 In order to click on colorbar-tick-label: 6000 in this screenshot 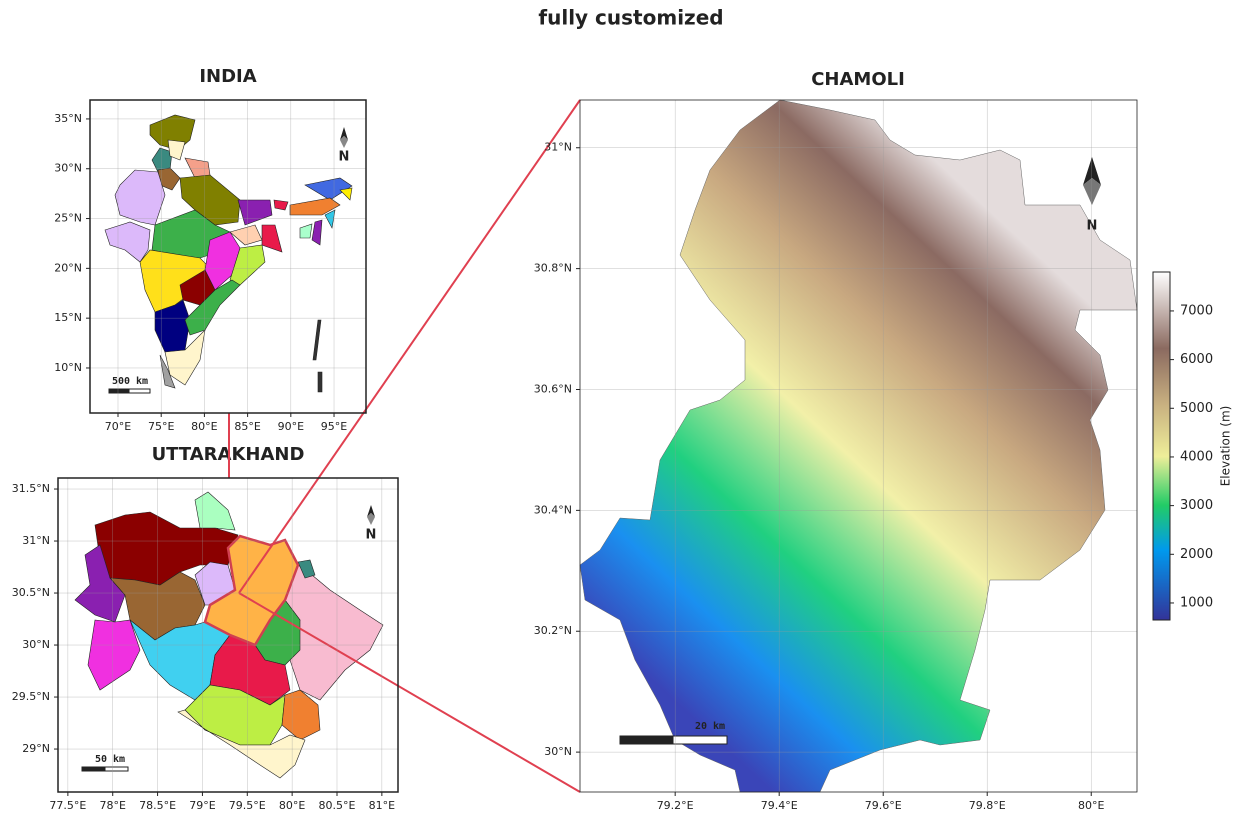, I will do `click(1196, 359)`.